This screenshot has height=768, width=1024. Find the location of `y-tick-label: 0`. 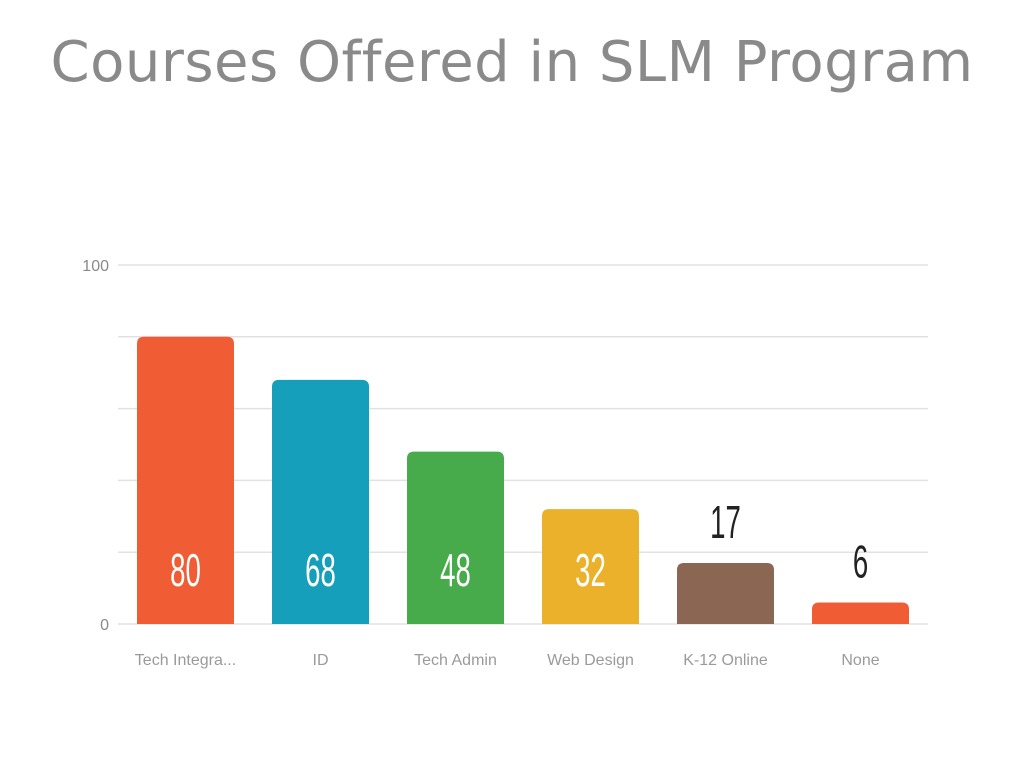

y-tick-label: 0 is located at coordinates (104, 625).